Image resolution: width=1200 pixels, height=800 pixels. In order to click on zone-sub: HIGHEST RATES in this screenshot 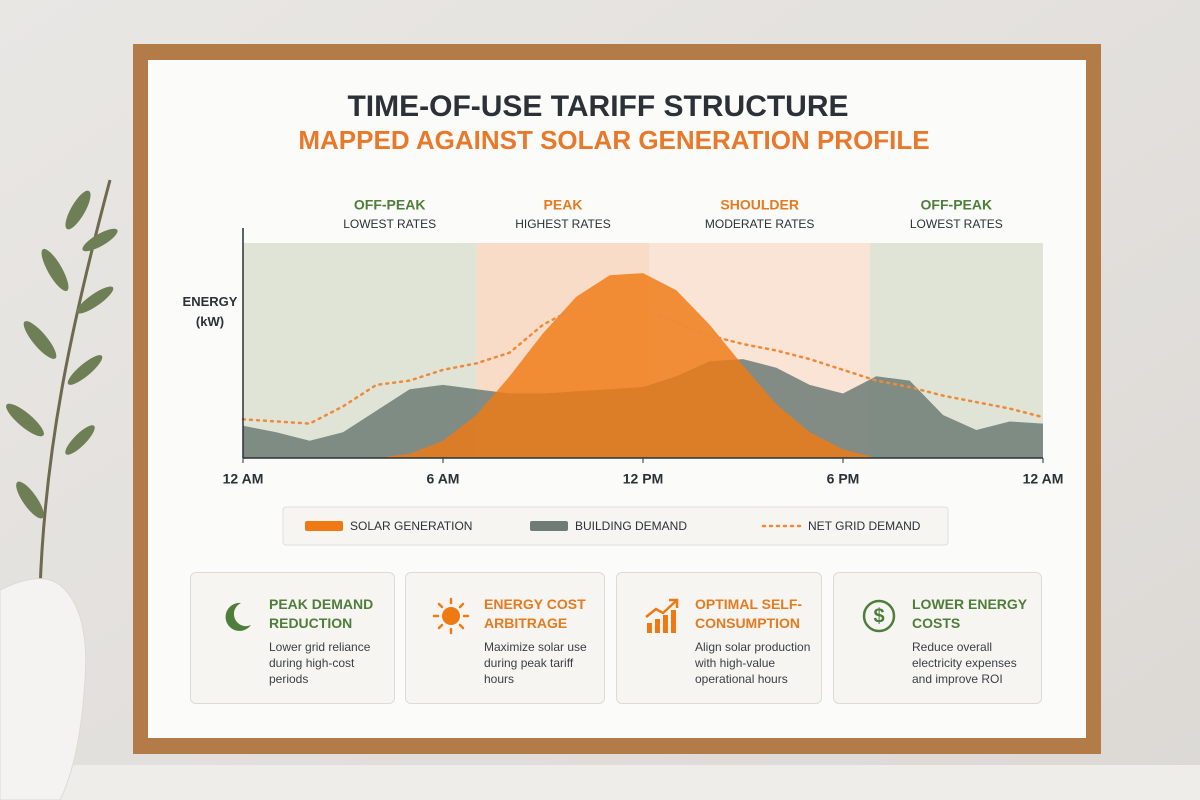, I will do `click(563, 224)`.